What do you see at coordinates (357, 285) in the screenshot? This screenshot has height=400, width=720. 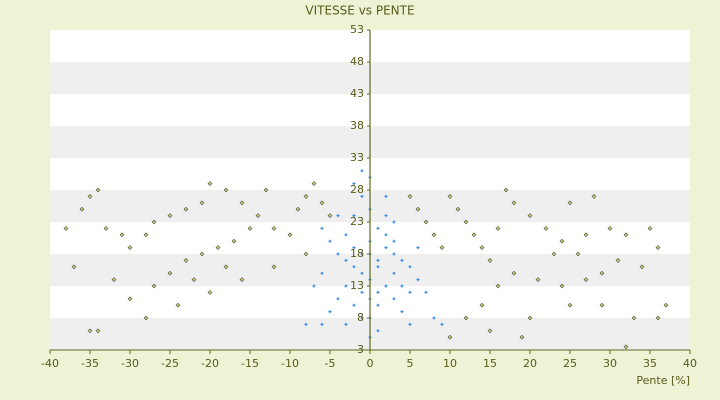 I see `y-tick-label: 13` at bounding box center [357, 285].